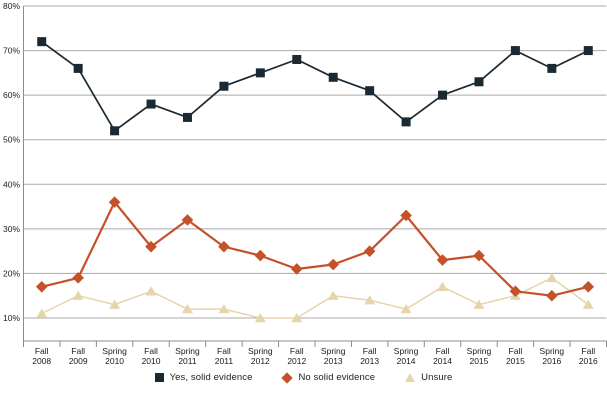 The image size is (607, 402). I want to click on yes-solid-evidence-square-icon, so click(159, 377).